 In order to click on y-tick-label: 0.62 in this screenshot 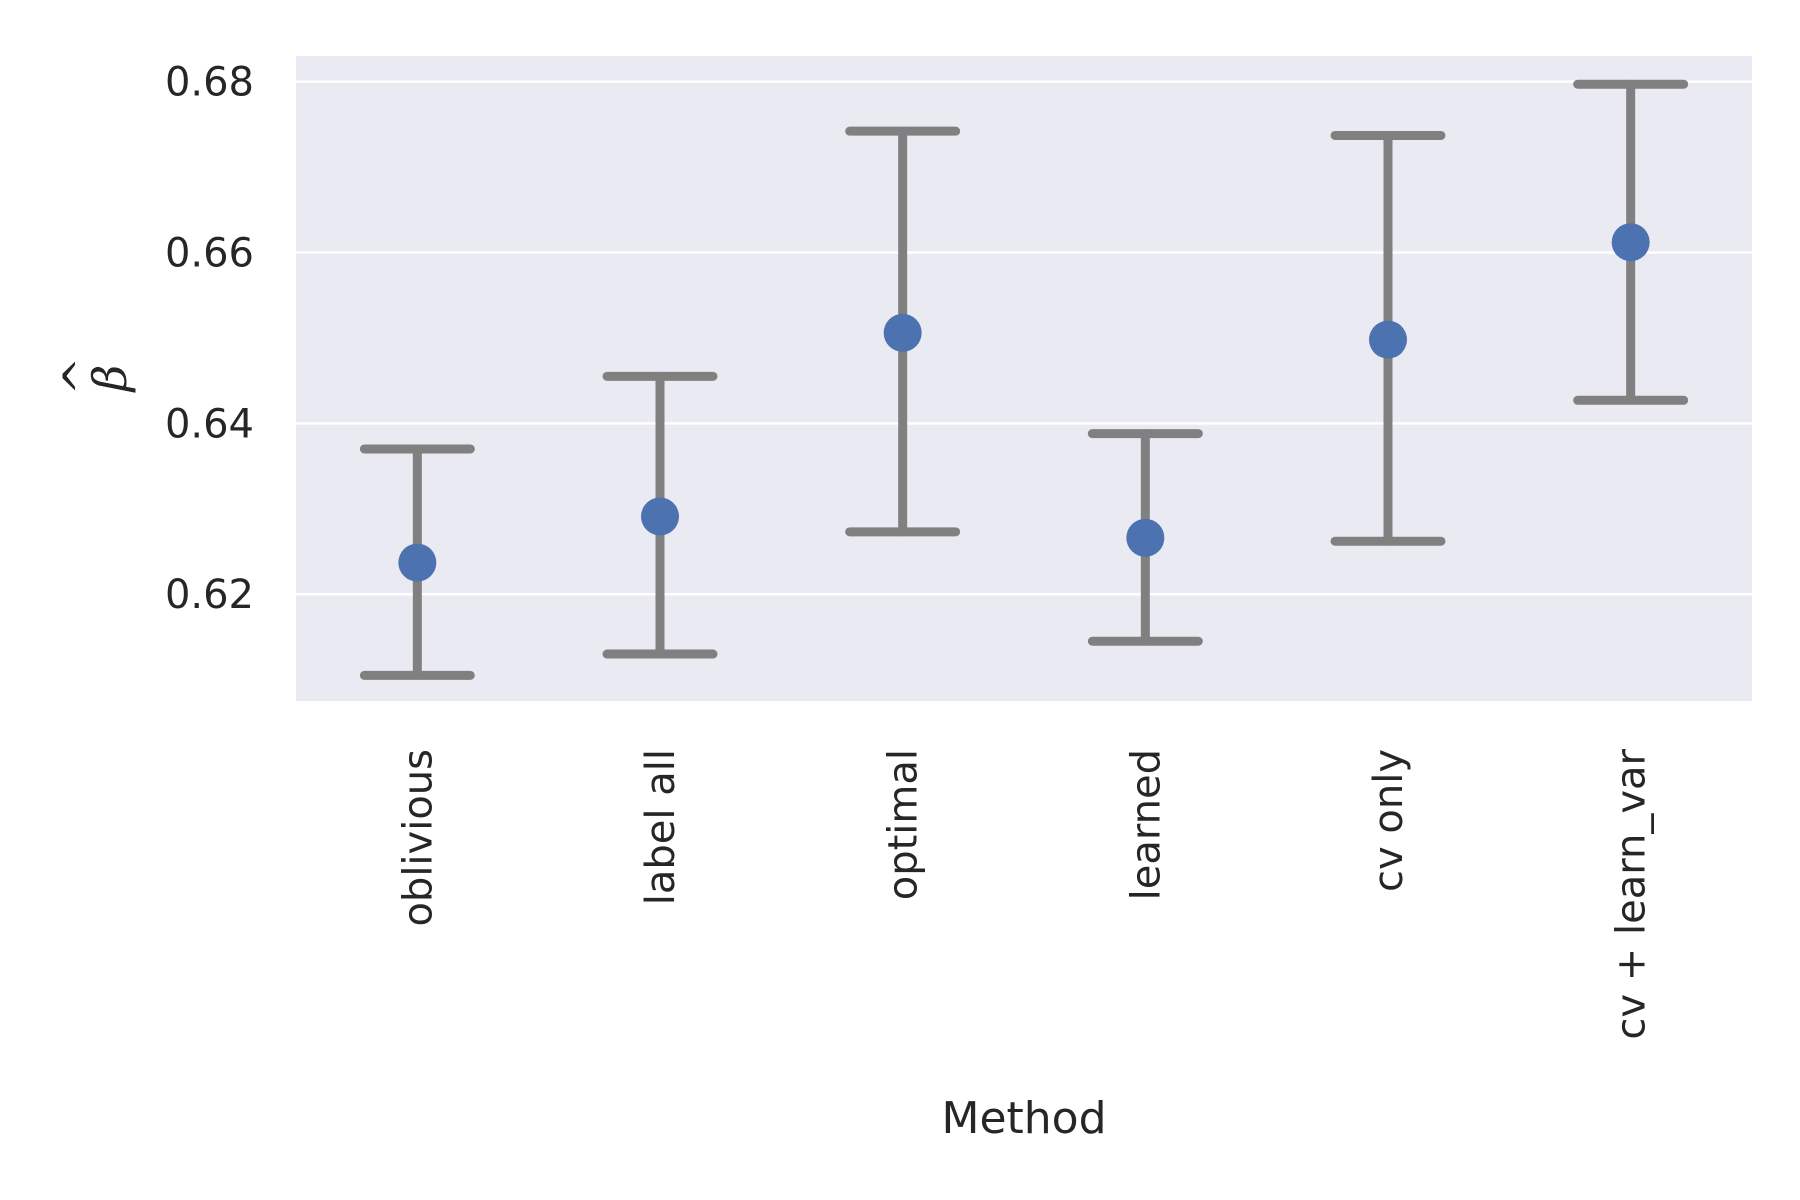, I will do `click(209, 595)`.